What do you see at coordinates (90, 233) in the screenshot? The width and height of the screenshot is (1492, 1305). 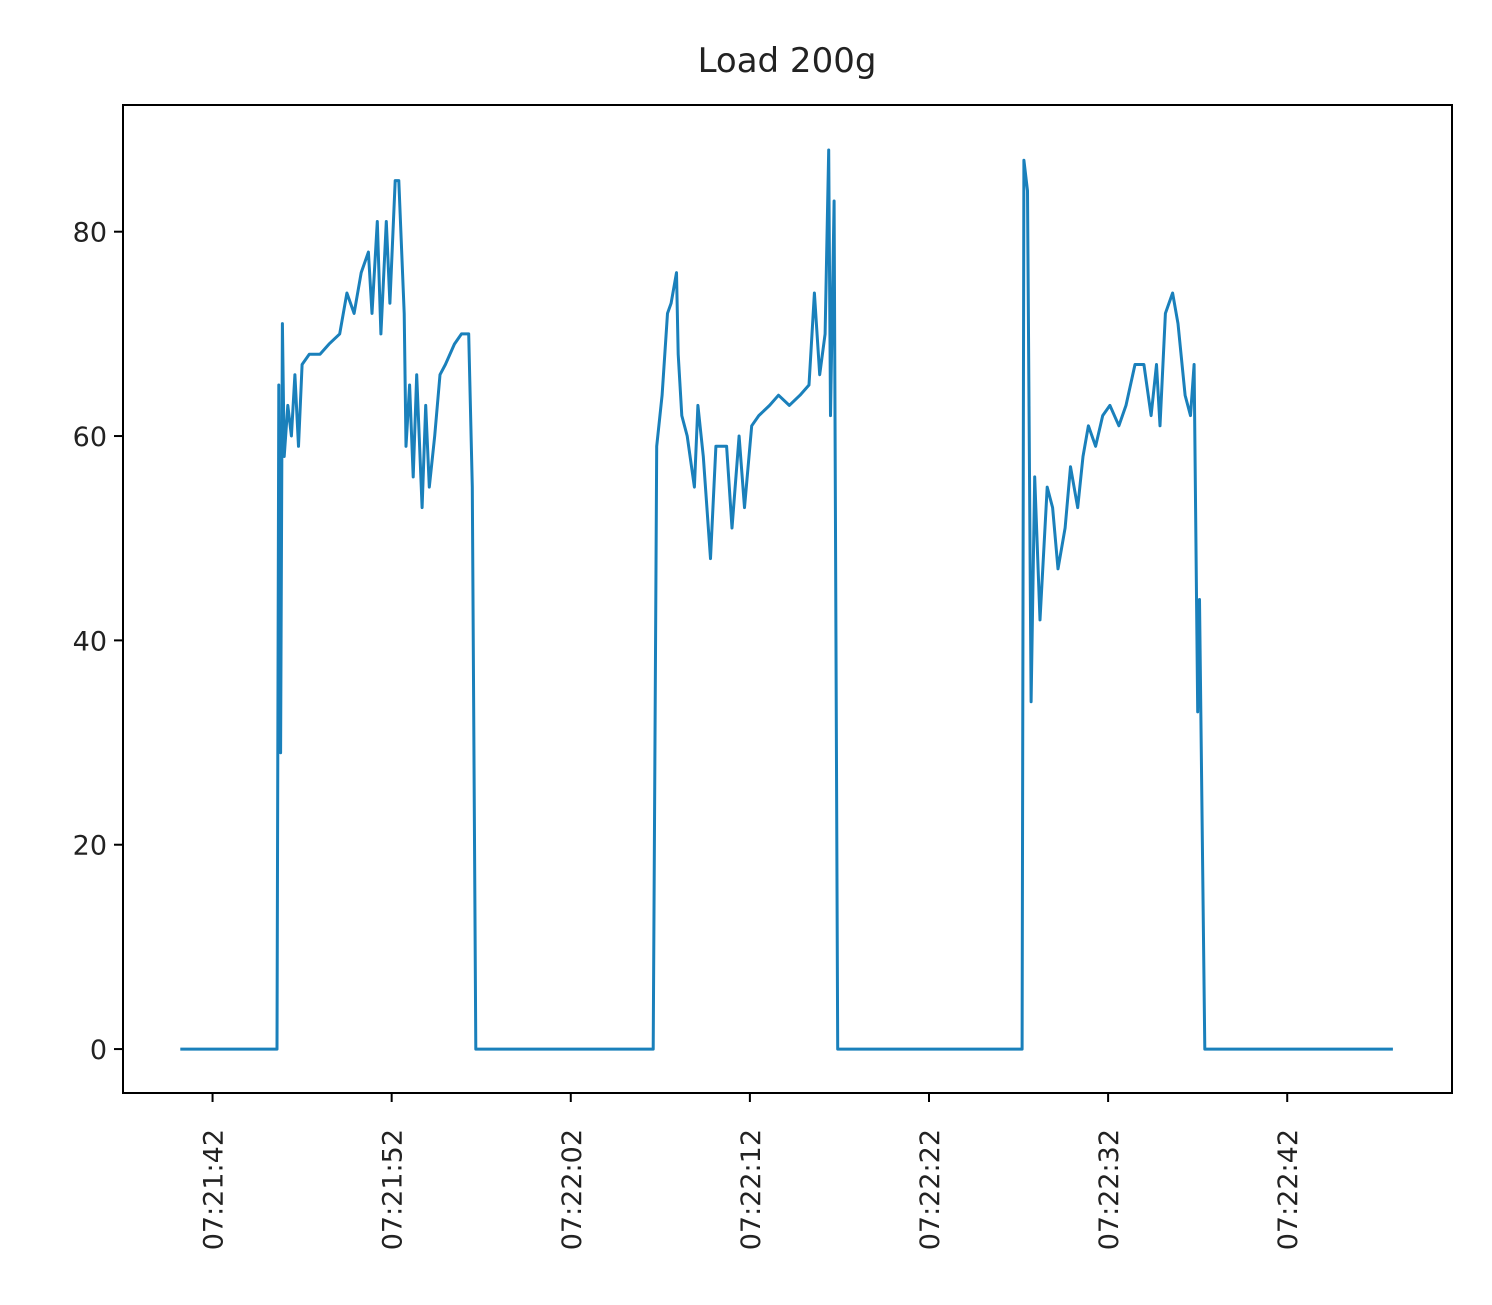 I see `y-tick-label: 80` at bounding box center [90, 233].